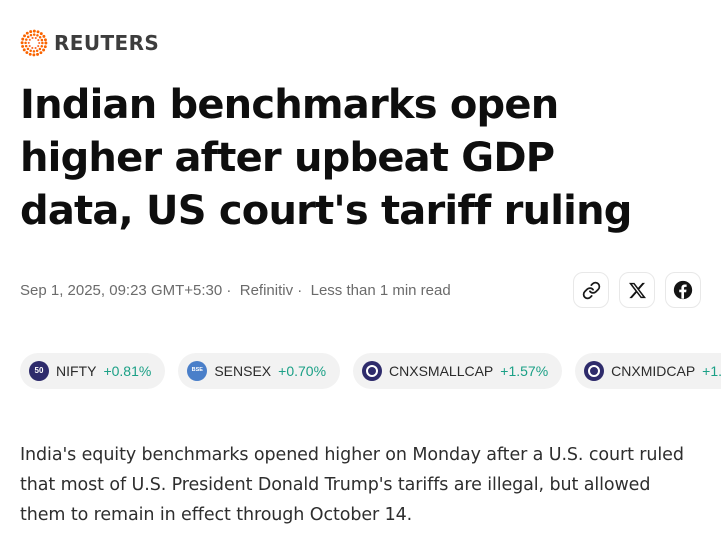 Image resolution: width=721 pixels, height=535 pixels. I want to click on copy-link-button, so click(591, 290).